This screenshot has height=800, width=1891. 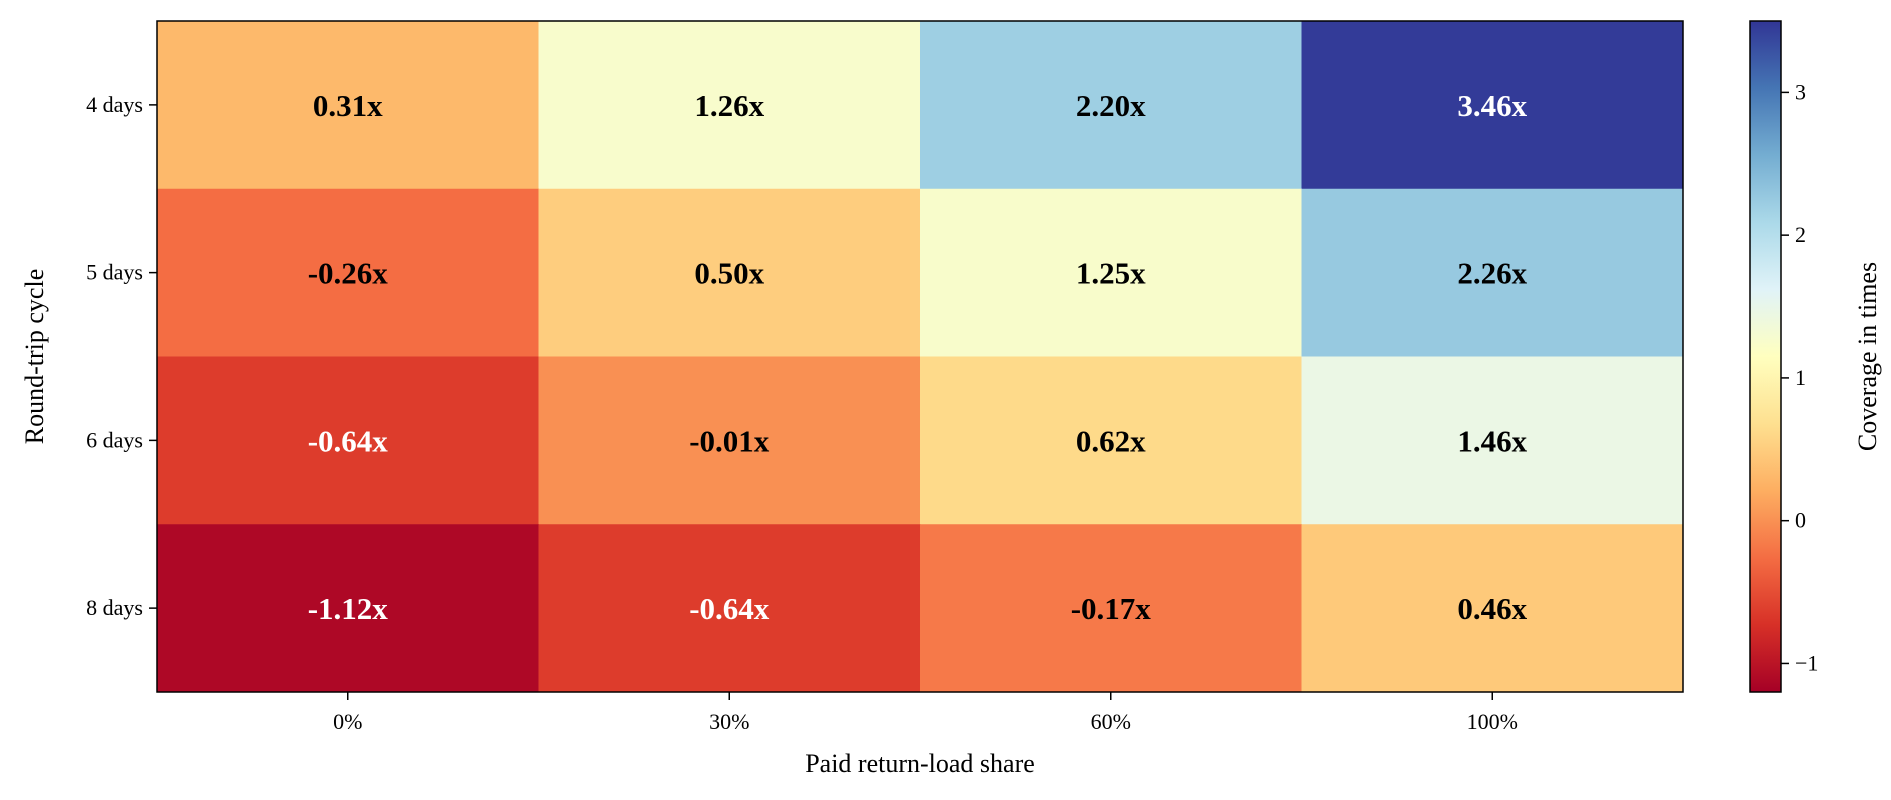 I want to click on colorbar-label: Coverage in times, so click(x=1867, y=356).